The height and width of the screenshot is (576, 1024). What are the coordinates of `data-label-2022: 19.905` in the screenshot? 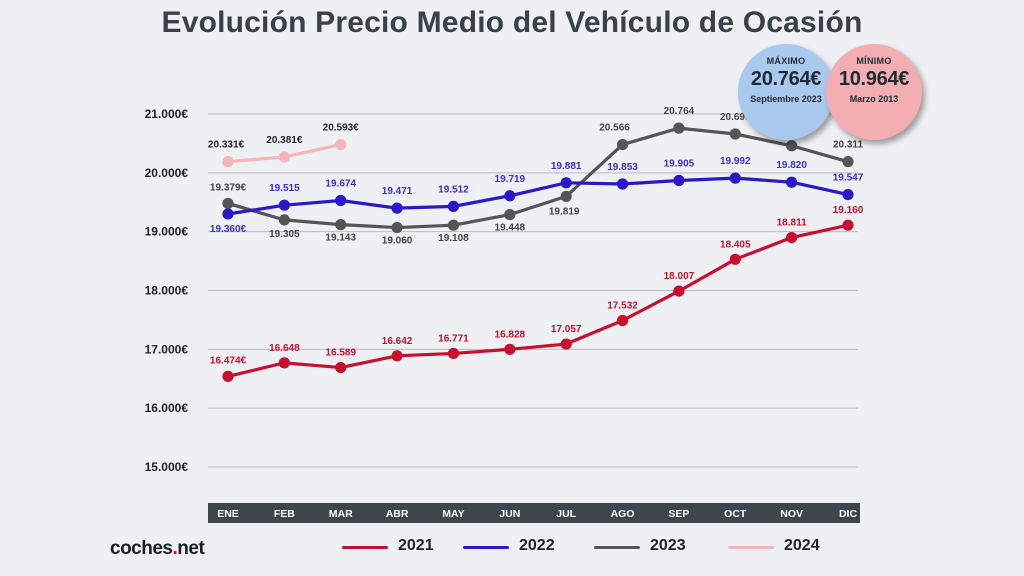 It's located at (679, 163).